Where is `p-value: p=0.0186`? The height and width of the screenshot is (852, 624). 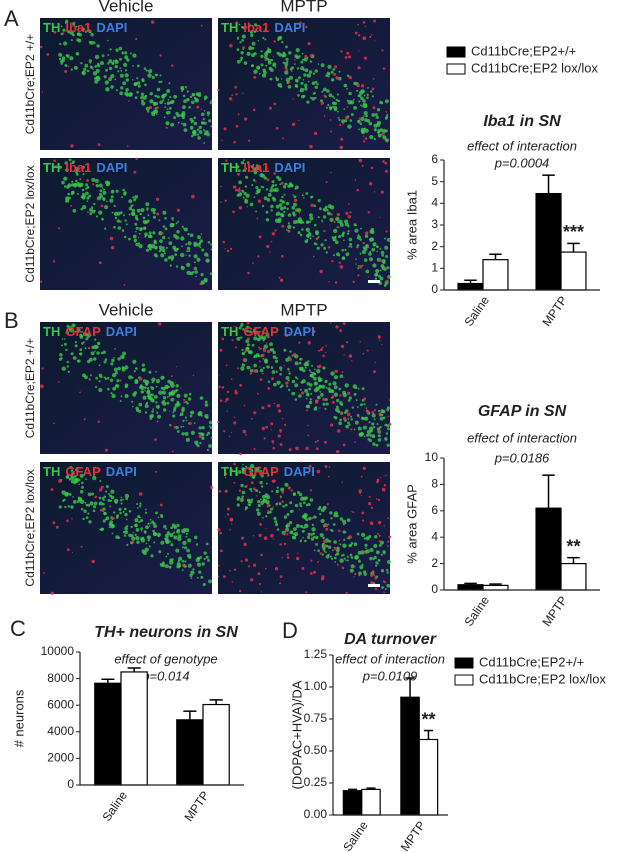 p-value: p=0.0186 is located at coordinates (522, 457).